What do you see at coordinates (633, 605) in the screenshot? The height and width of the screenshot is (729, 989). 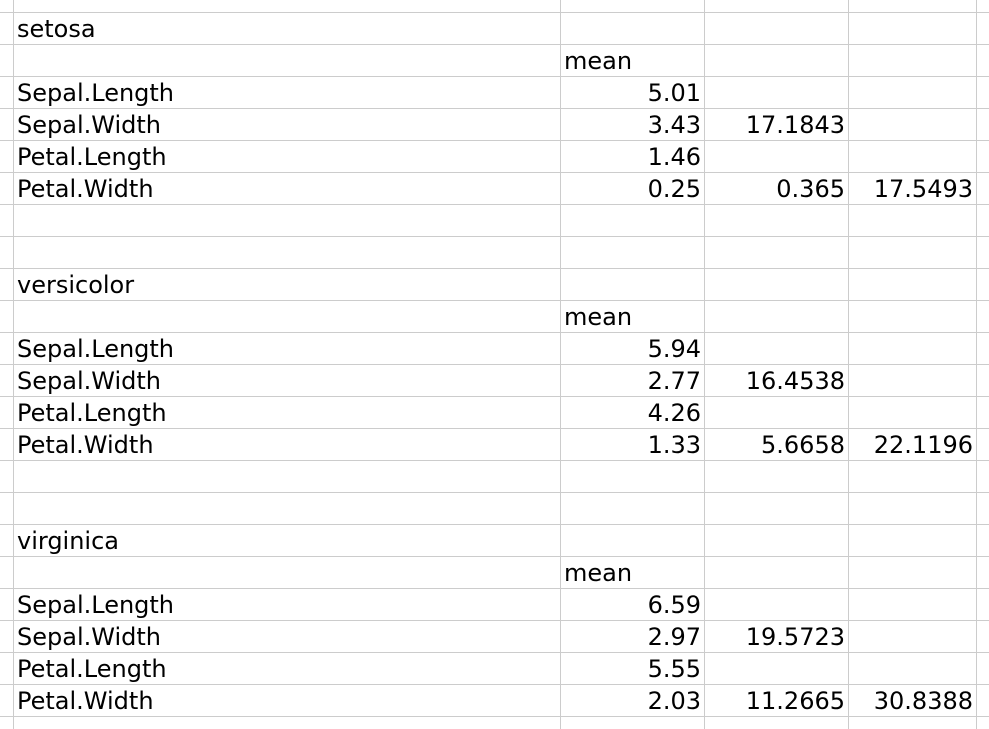 I see `value-cell: 6.59` at bounding box center [633, 605].